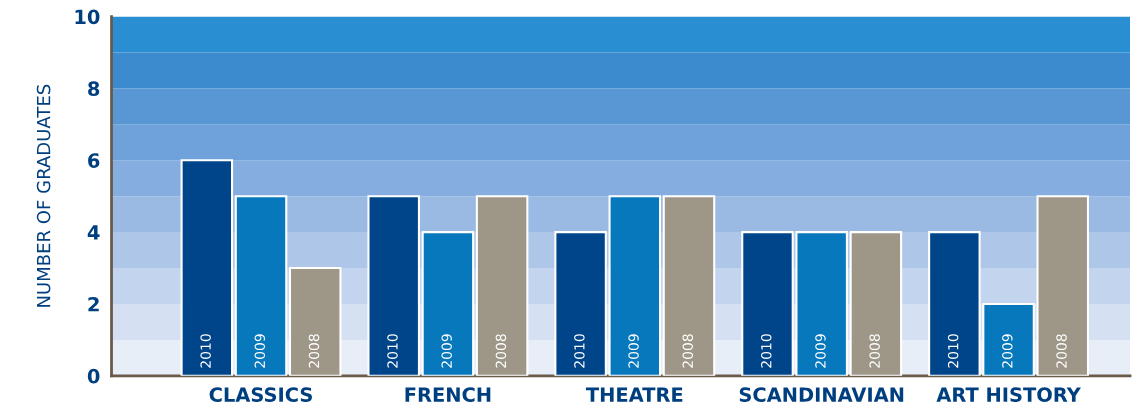  What do you see at coordinates (448, 394) in the screenshot?
I see `x-tick-label: FRENCH` at bounding box center [448, 394].